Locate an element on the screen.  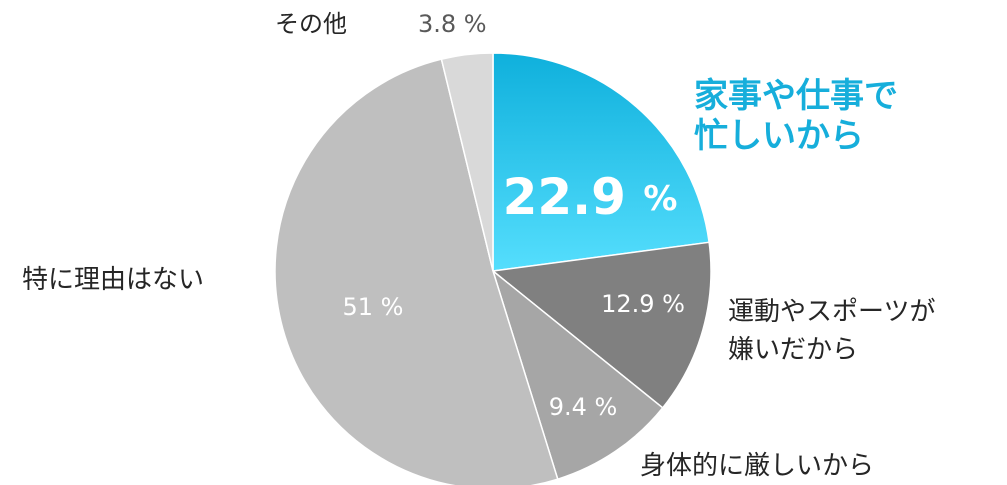
category-label: 運動やスポーツが嫌いだから is located at coordinates (831, 331).